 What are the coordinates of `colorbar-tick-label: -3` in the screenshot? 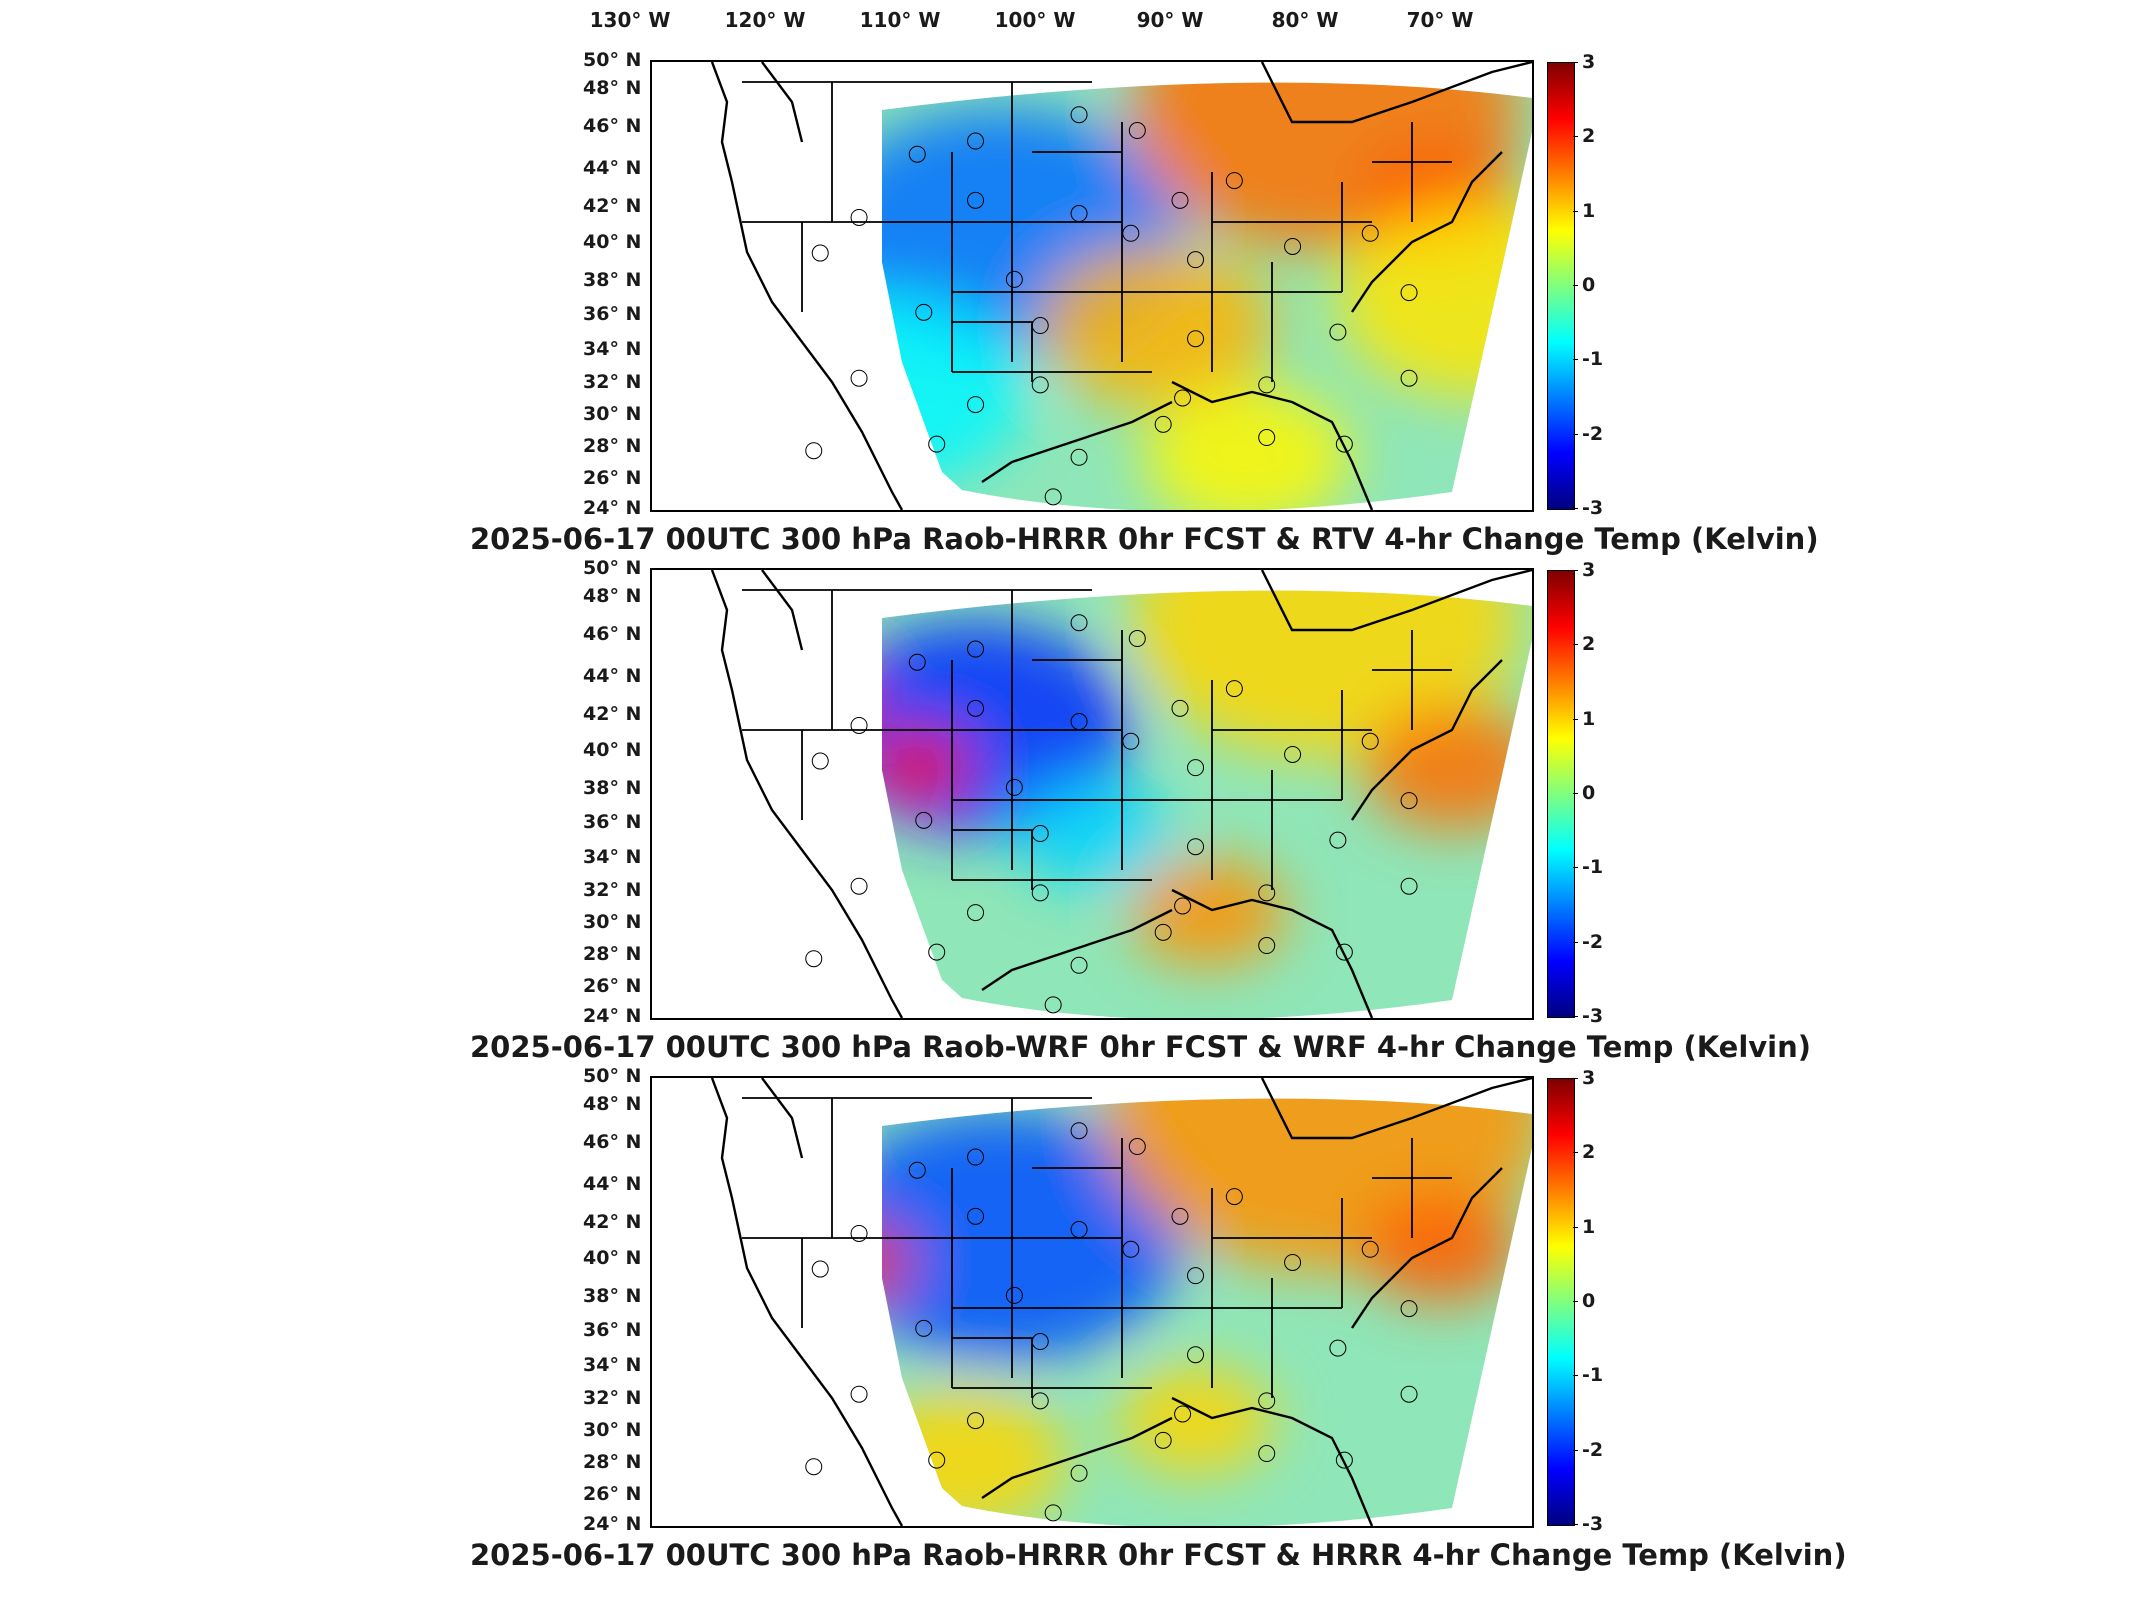 It's located at (1593, 508).